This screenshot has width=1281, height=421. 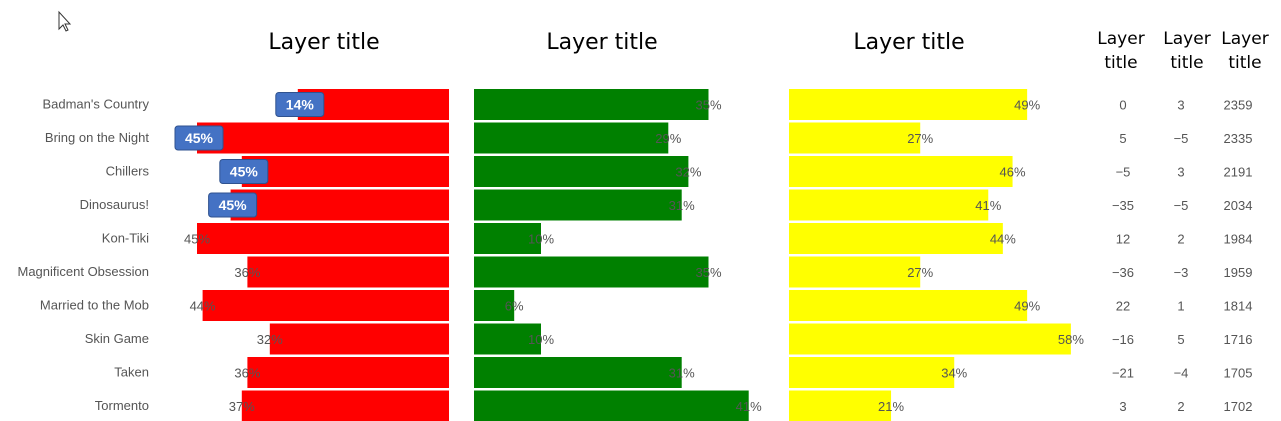 What do you see at coordinates (1123, 239) in the screenshot?
I see `table-cell: 12` at bounding box center [1123, 239].